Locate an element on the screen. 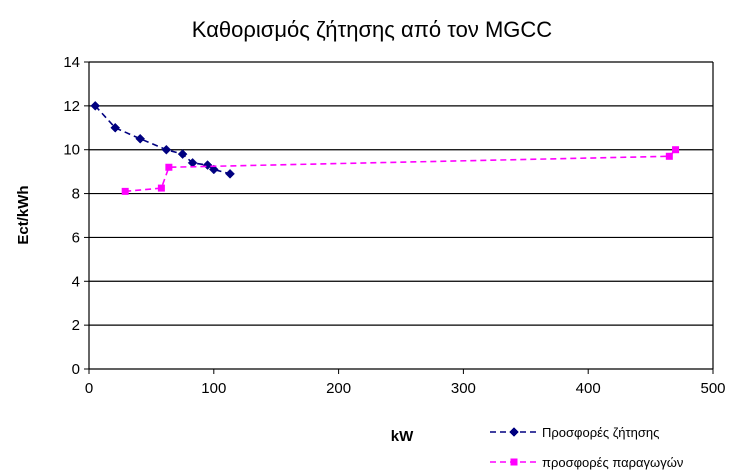  legend: Προσφορές ζήτησης προσφορές παραγωγών is located at coordinates (586, 447).